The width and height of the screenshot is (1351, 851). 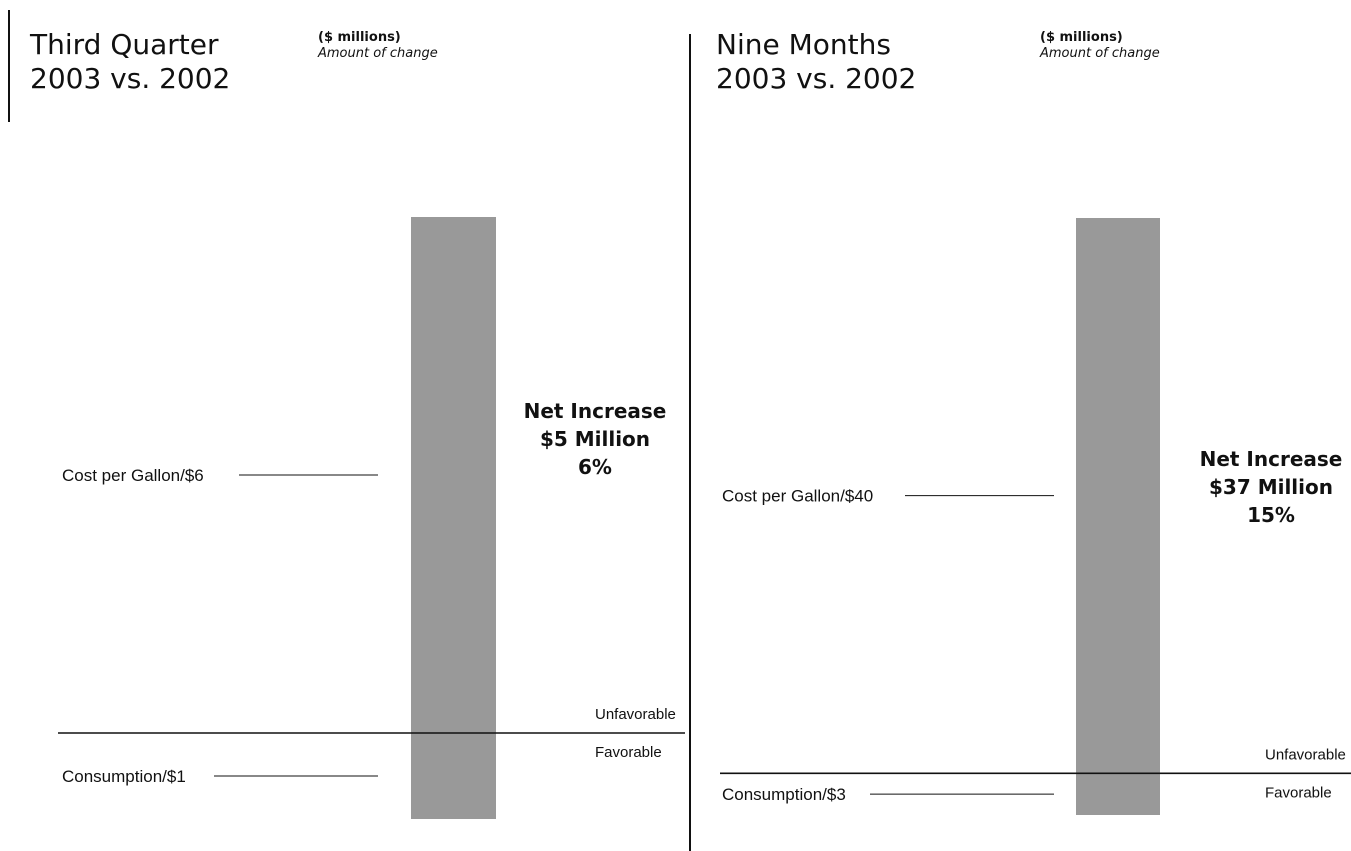 I want to click on panel-title-right: Nine Months 2003 vs. 2002, so click(x=816, y=62).